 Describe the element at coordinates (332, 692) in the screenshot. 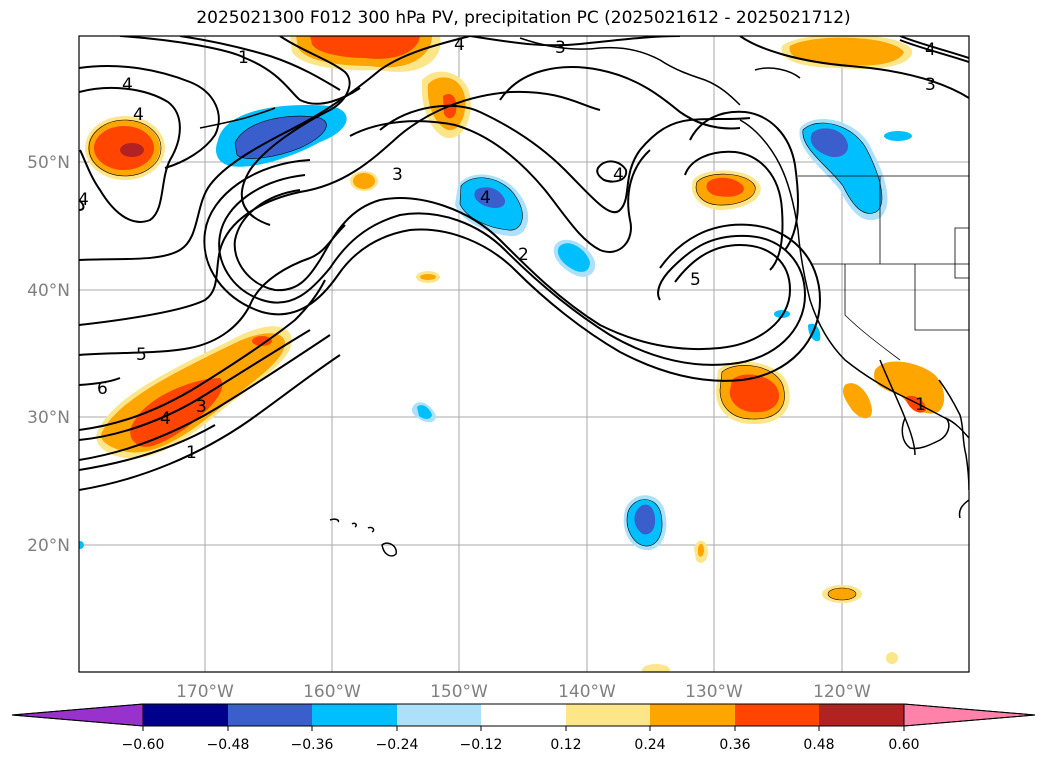

I see `lon-label: 160°W` at that location.